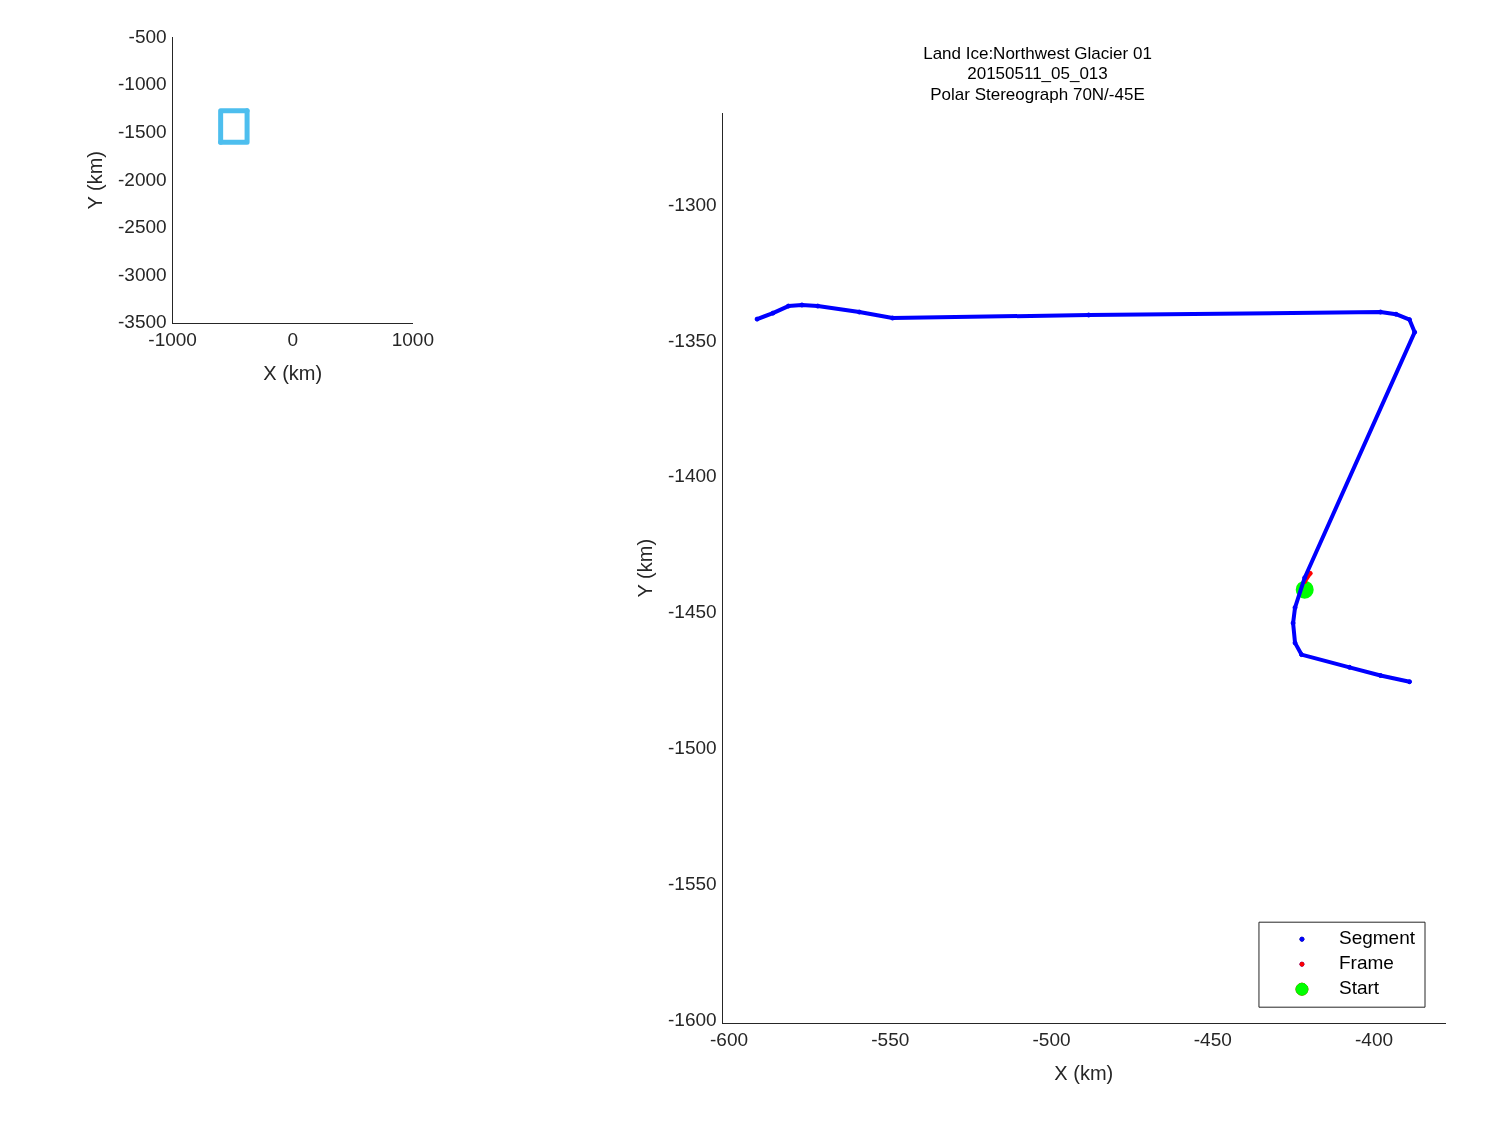  What do you see at coordinates (142, 179) in the screenshot?
I see `y-tick-label: -2000` at bounding box center [142, 179].